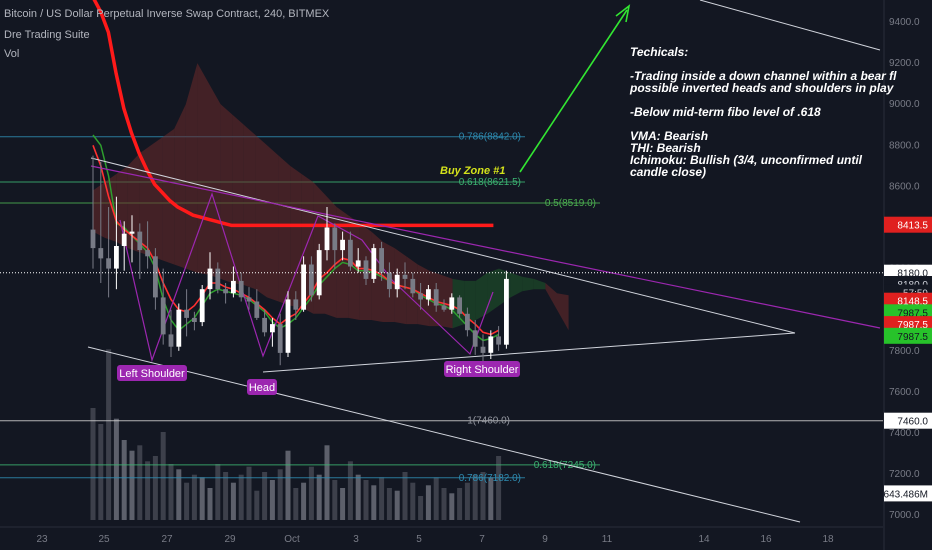 This screenshot has height=550, width=932. Describe the element at coordinates (104, 539) in the screenshot. I see `time-tick-label: 25` at that location.